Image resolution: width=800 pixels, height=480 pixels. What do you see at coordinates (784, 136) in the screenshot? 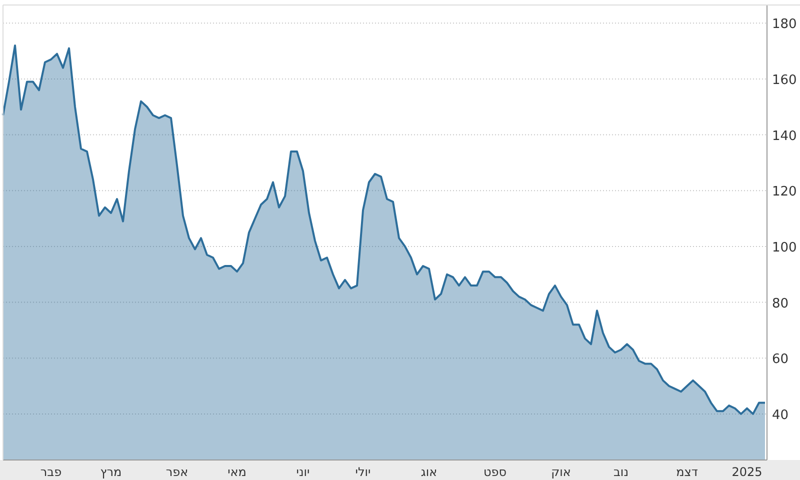
I see `y-tick-label: 140` at bounding box center [784, 136].